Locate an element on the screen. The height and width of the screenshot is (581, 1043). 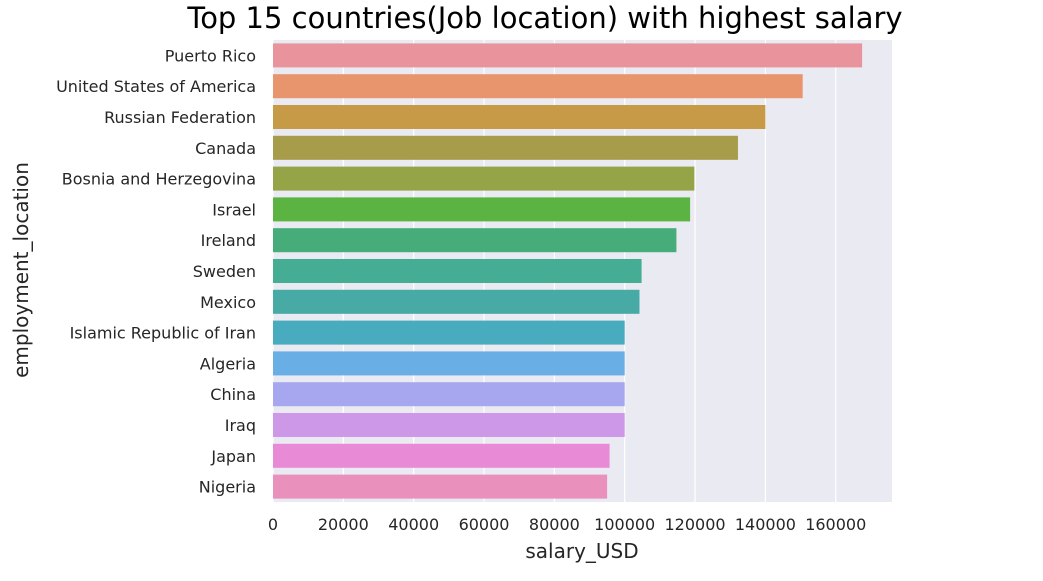
y-axis-label: employment_location is located at coordinates (21, 270).